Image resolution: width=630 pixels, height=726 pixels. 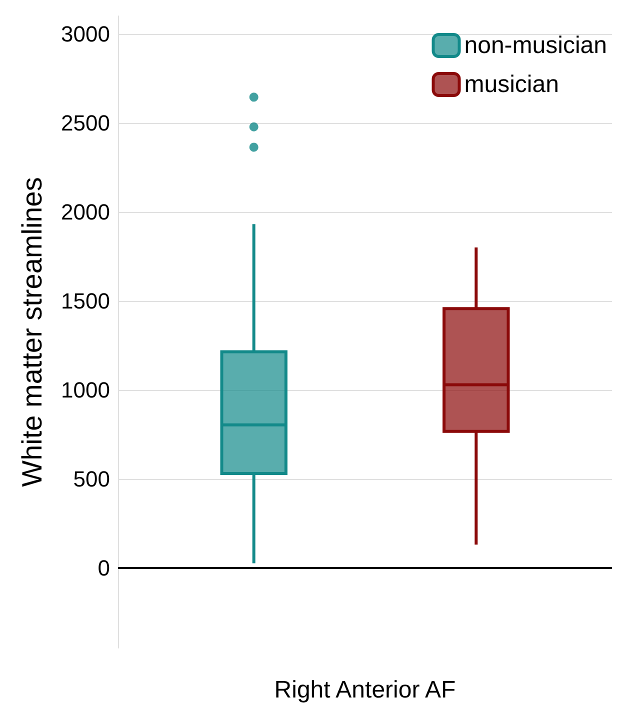 What do you see at coordinates (91, 479) in the screenshot?
I see `y-tick-label: 500` at bounding box center [91, 479].